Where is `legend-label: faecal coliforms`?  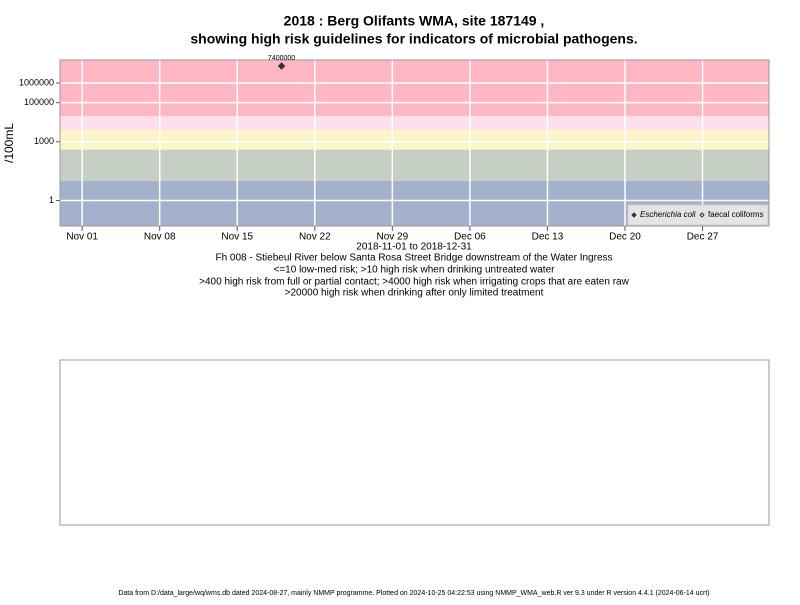
legend-label: faecal coliforms is located at coordinates (736, 214).